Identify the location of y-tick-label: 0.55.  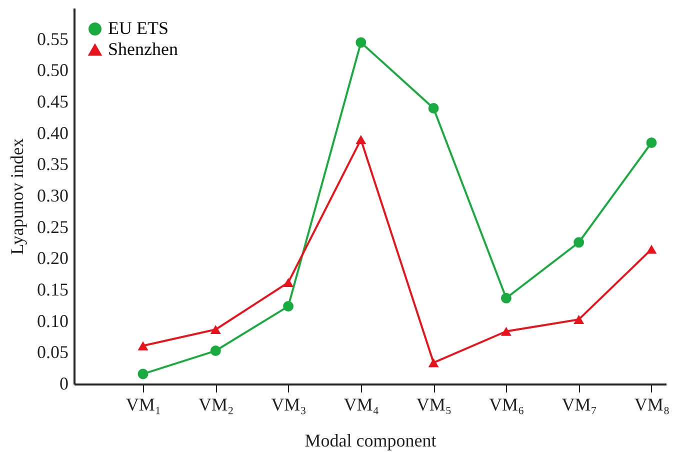
(52, 38).